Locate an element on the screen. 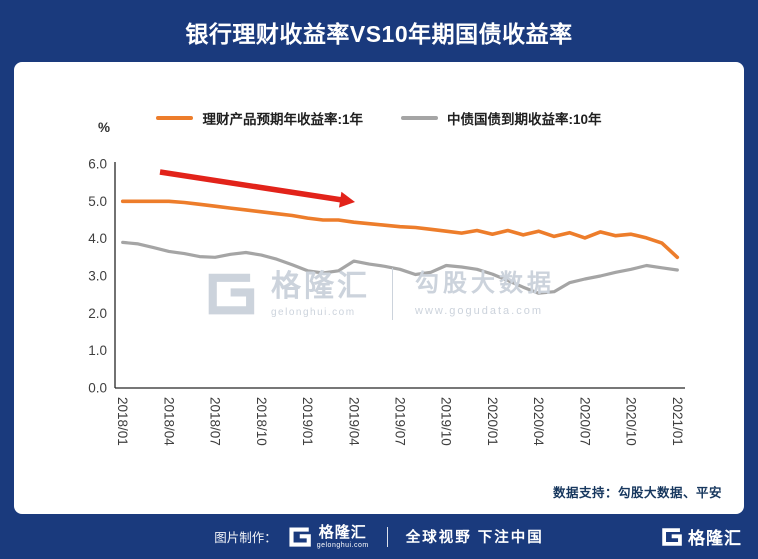 The image size is (758, 559). x-tick-label: 2018/04 is located at coordinates (168, 421).